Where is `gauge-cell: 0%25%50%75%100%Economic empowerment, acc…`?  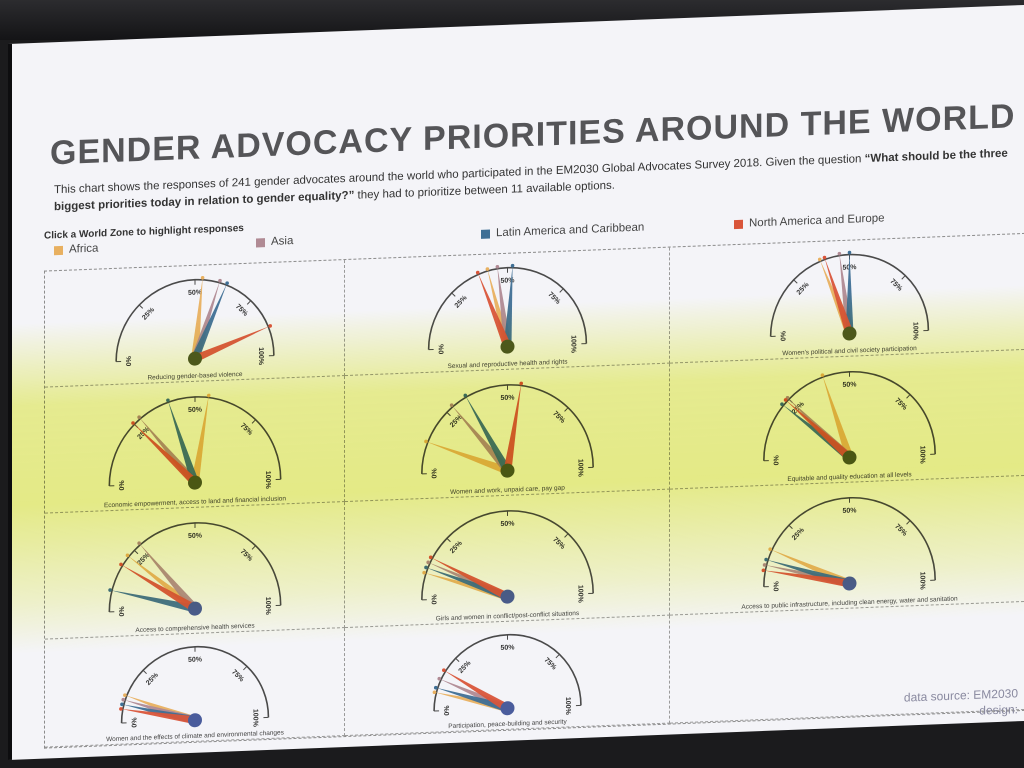
gauge-cell: 0%25%50%75%100%Economic empowerment, acc… is located at coordinates (195, 445).